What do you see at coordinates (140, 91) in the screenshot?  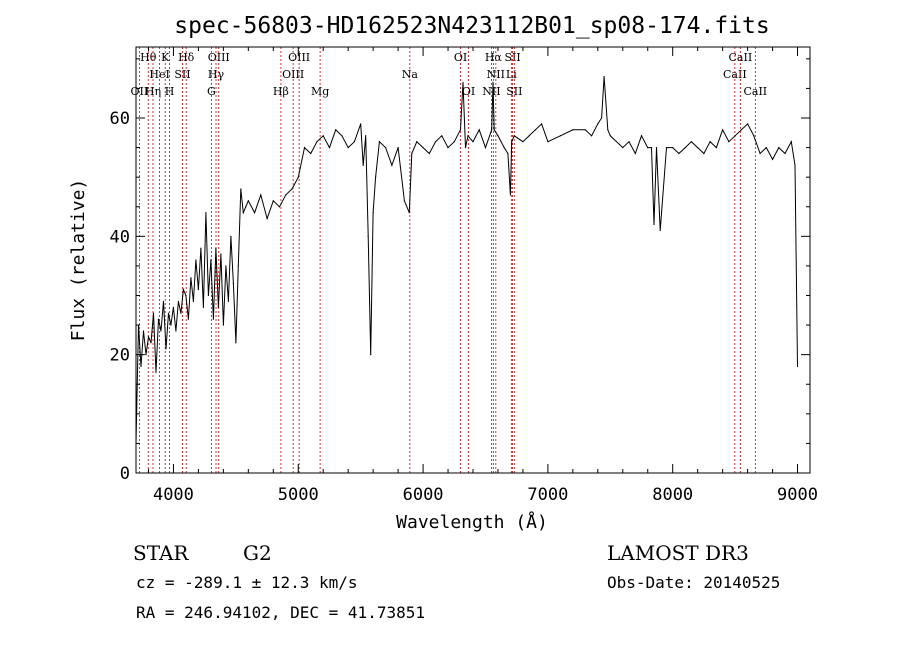 I see `marker-label: OII` at bounding box center [140, 91].